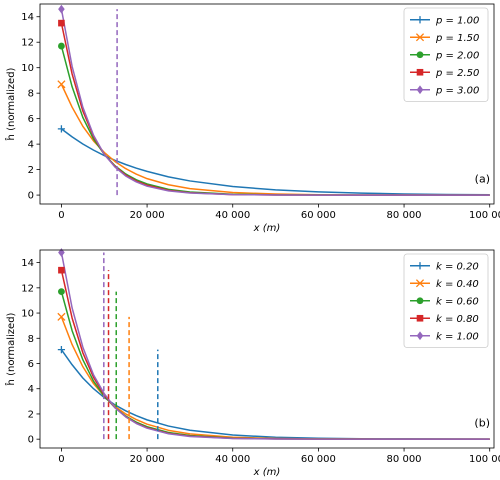  I want to click on legend-label: p = 2.00, so click(457, 55).